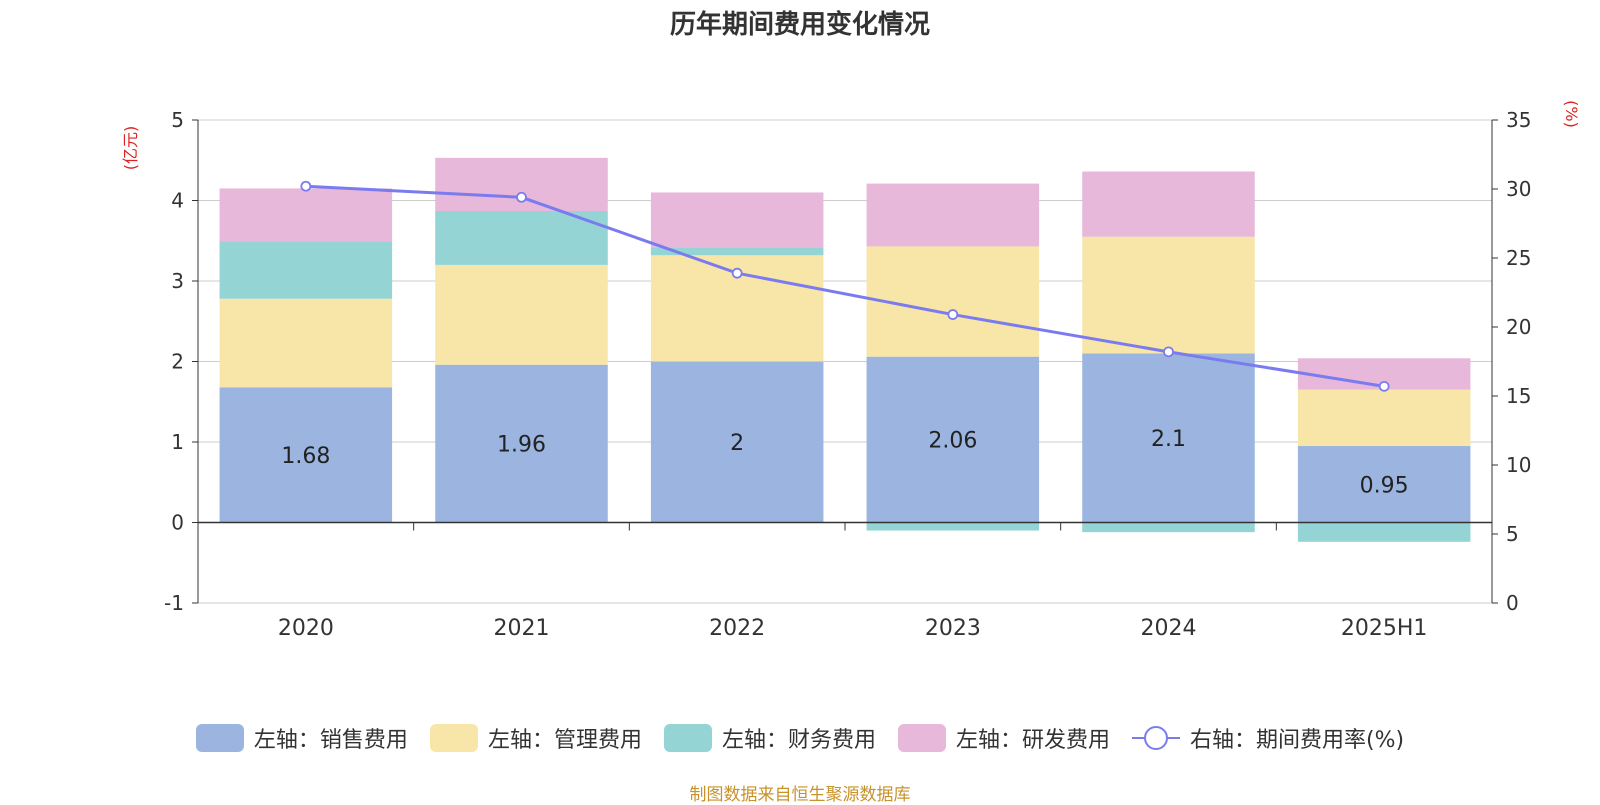 The width and height of the screenshot is (1600, 805). Describe the element at coordinates (174, 603) in the screenshot. I see `left-tick-label: -1` at that location.